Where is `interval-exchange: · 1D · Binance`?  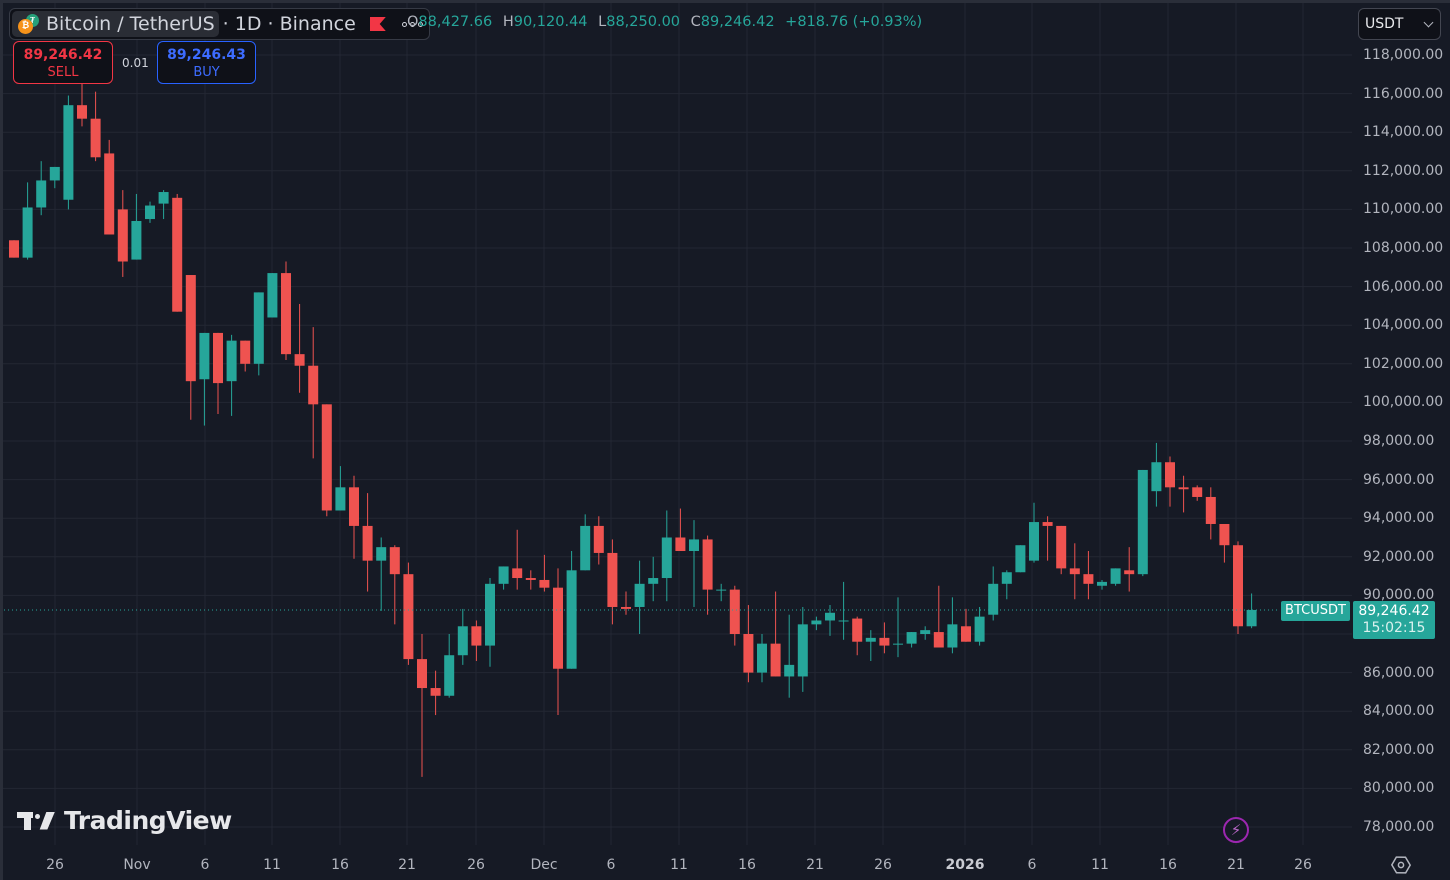 interval-exchange: · 1D · Binance is located at coordinates (289, 24).